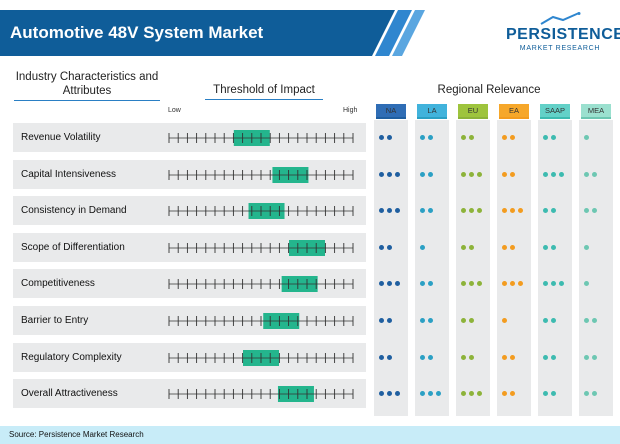 This screenshot has height=444, width=620. I want to click on region-tab-na: NA, so click(391, 111).